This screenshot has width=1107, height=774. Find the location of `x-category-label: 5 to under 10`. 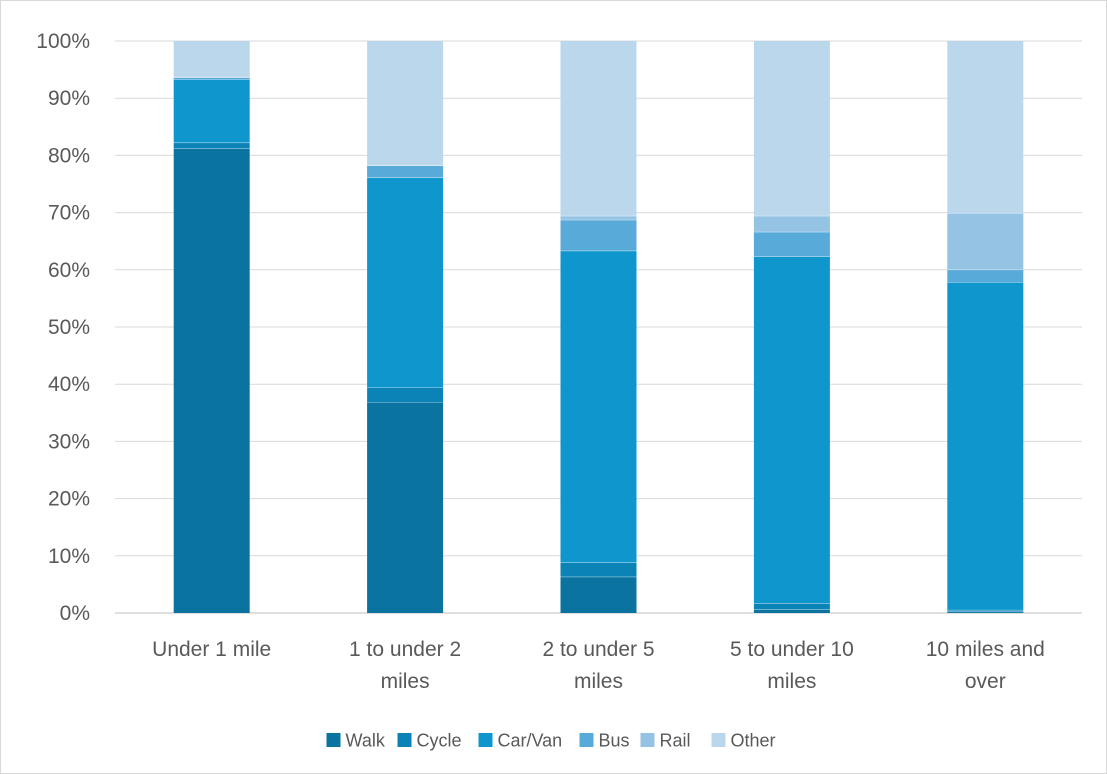

x-category-label: 5 to under 10 is located at coordinates (792, 649).